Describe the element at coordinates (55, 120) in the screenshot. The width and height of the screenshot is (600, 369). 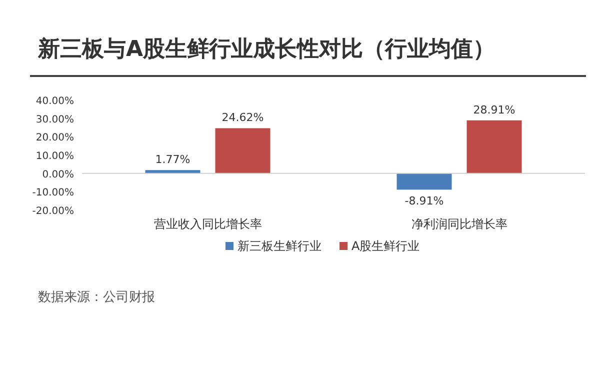
I see `y-tick-label: 30.00%` at that location.